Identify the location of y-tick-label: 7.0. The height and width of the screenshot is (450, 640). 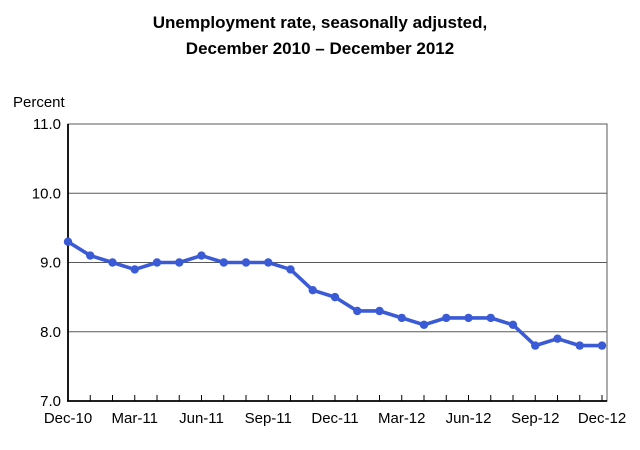
(50, 401).